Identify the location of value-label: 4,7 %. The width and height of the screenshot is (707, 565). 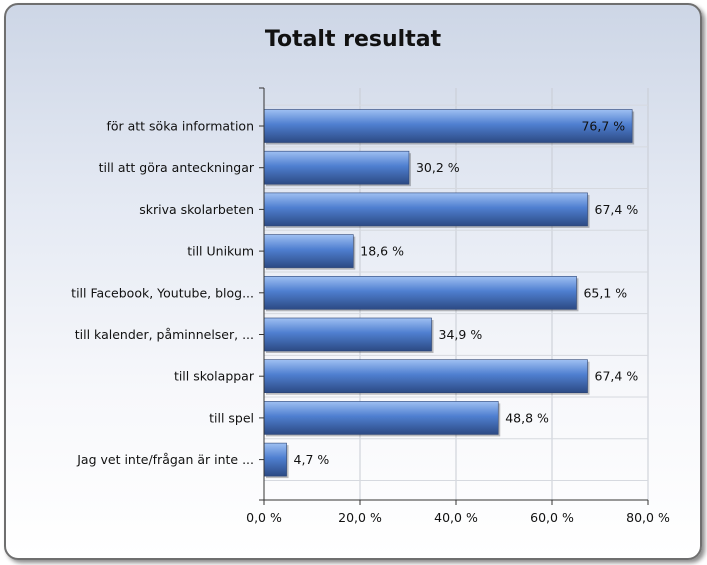
(312, 459).